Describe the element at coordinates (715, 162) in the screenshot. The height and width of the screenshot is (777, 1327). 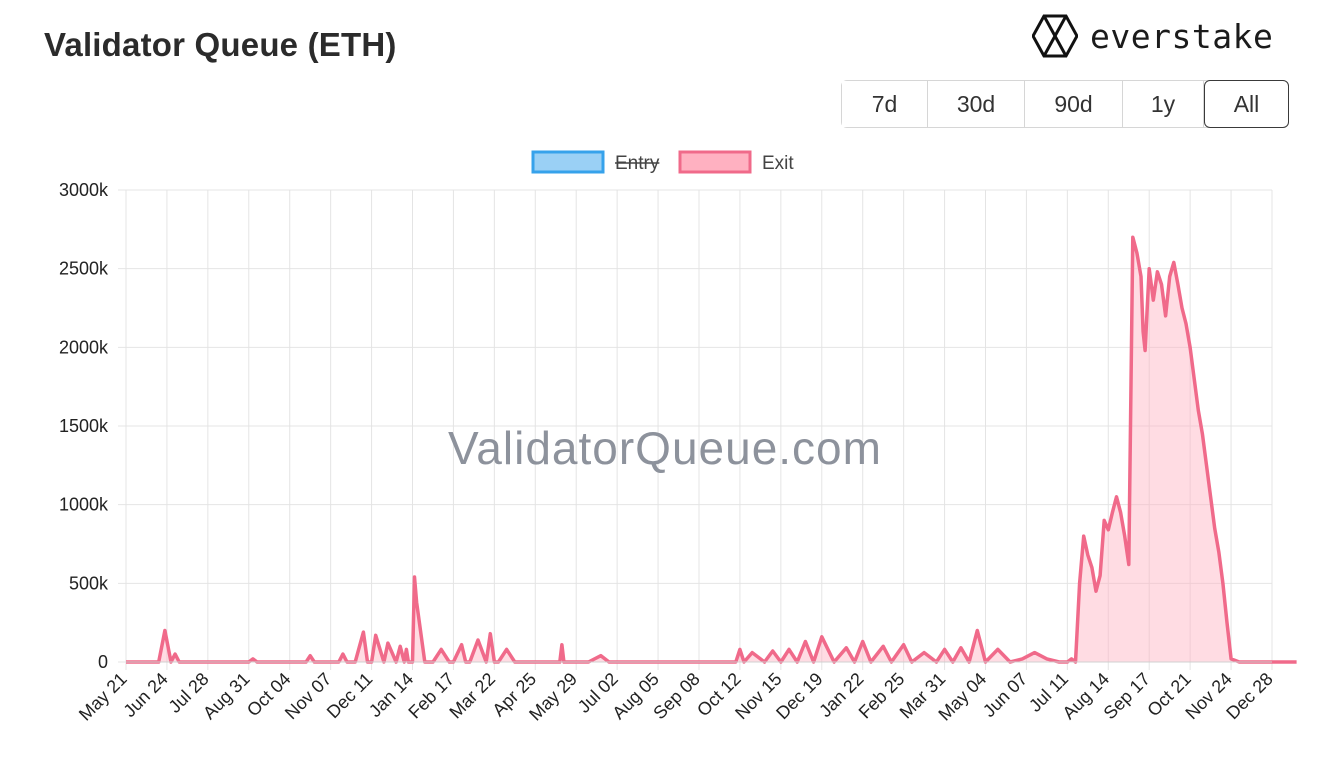
I see `legend-swatch-exit` at that location.